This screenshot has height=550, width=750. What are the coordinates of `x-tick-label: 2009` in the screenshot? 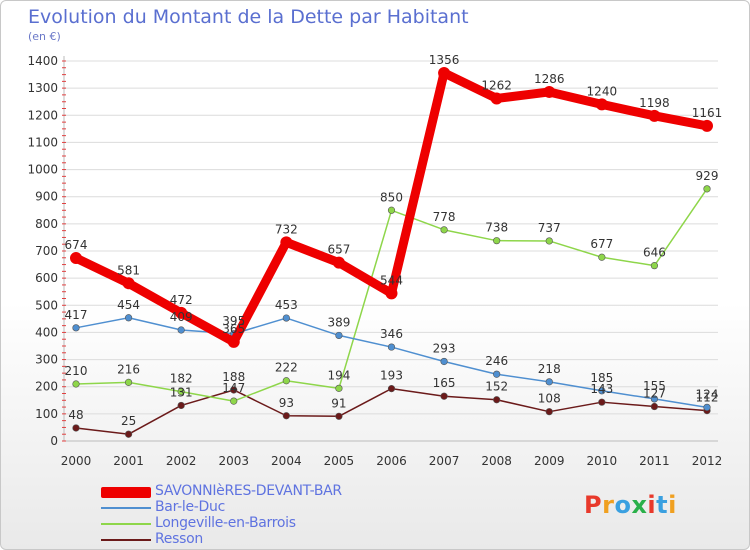 It's located at (549, 461).